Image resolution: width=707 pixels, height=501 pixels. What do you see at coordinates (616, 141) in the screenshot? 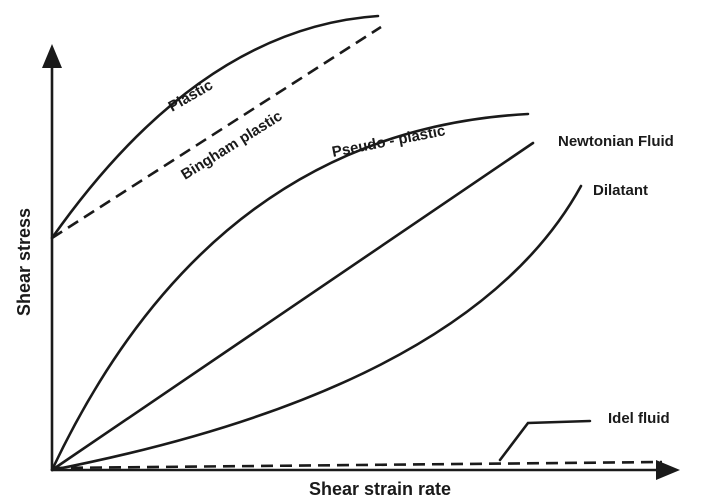
I see `series-label-newtonian-fluid: Newtonian Fluid` at bounding box center [616, 141].